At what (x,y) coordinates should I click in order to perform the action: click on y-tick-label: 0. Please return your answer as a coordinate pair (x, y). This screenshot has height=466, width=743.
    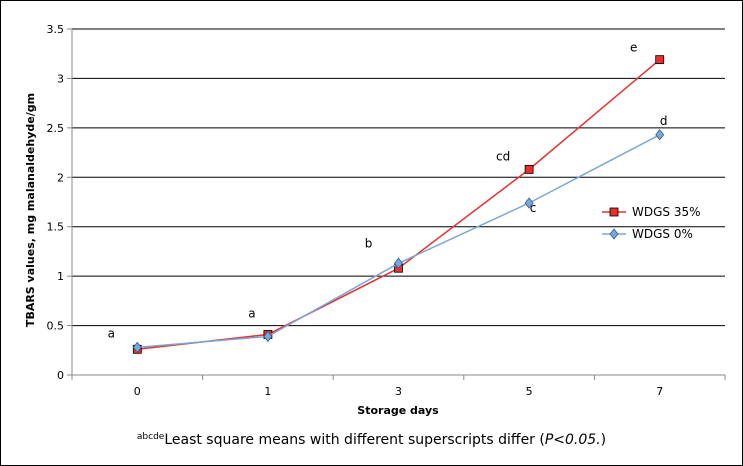
    Looking at the image, I should click on (60, 375).